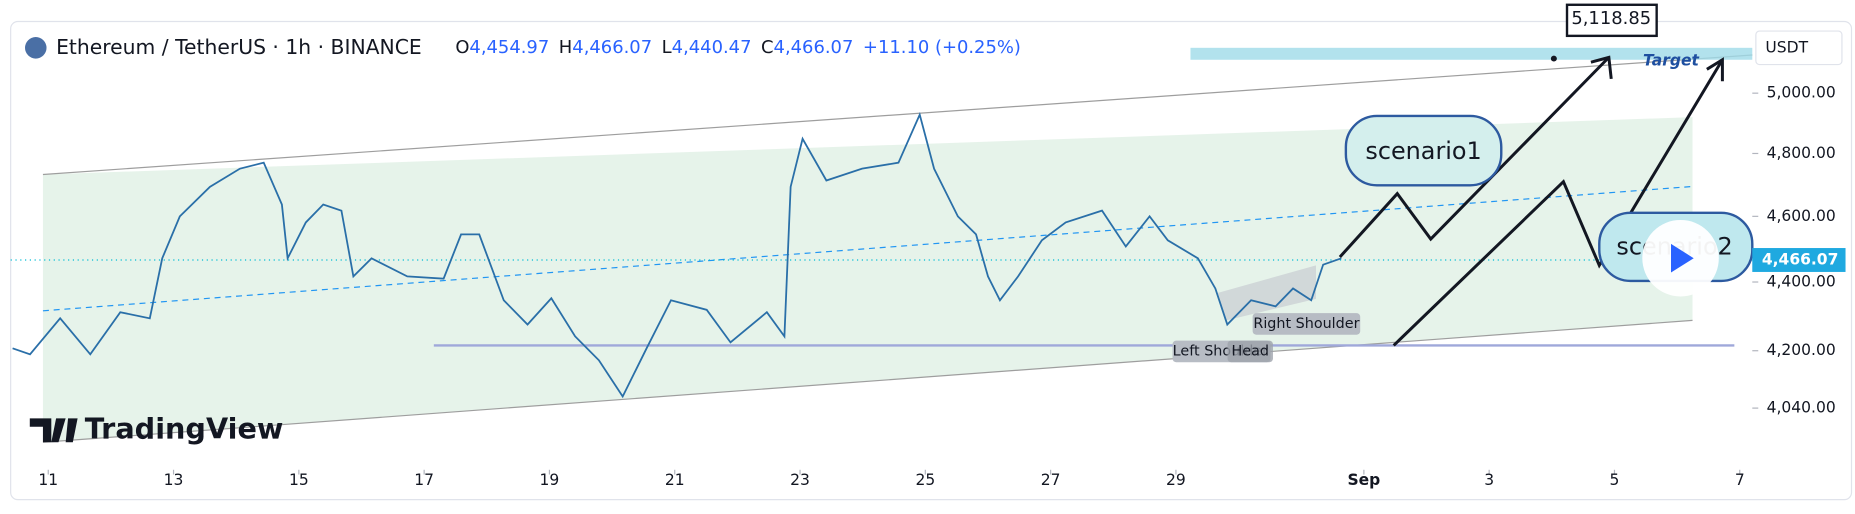 The height and width of the screenshot is (514, 1855). I want to click on watermark: TradingView, so click(156, 428).